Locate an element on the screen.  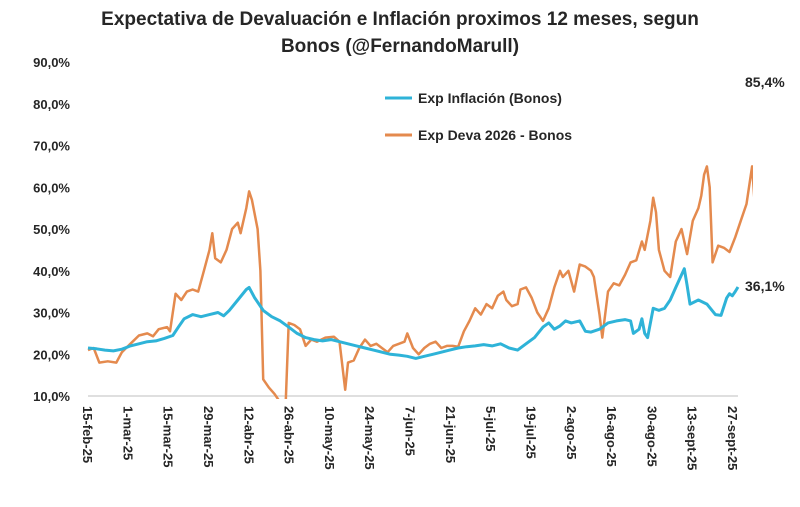
x-tick-label: 12-abr-25 is located at coordinates (248, 435).